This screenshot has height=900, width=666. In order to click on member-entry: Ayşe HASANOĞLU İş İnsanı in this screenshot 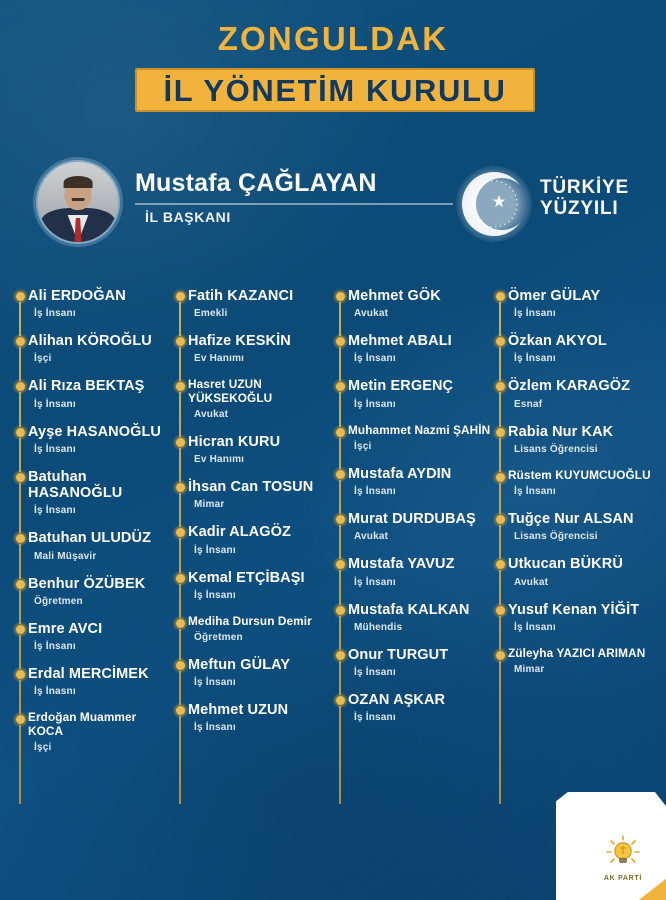, I will do `click(94, 439)`.